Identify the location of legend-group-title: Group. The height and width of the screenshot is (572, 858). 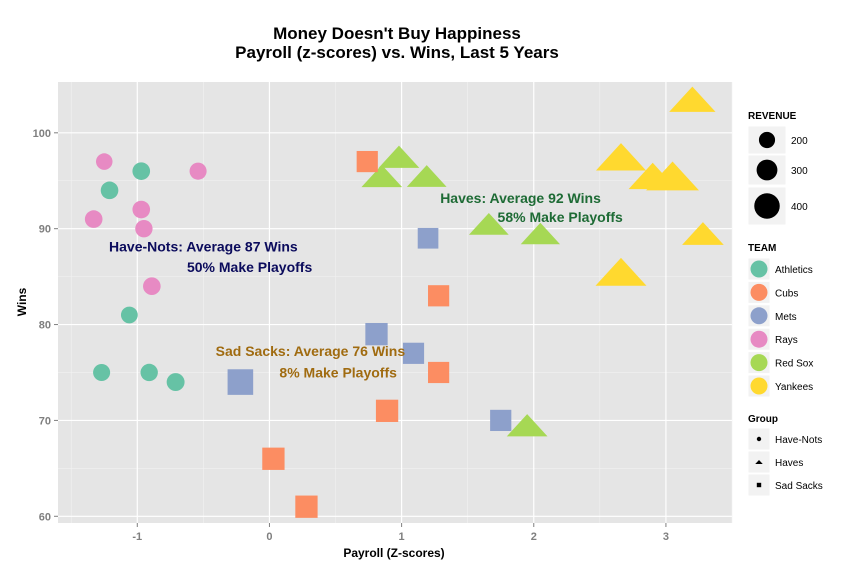
(763, 419).